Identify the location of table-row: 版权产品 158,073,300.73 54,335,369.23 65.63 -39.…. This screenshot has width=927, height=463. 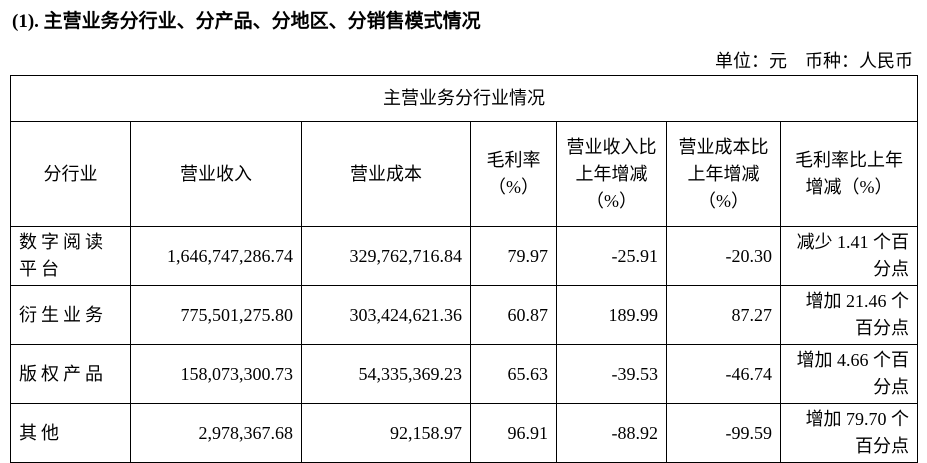
(464, 374).